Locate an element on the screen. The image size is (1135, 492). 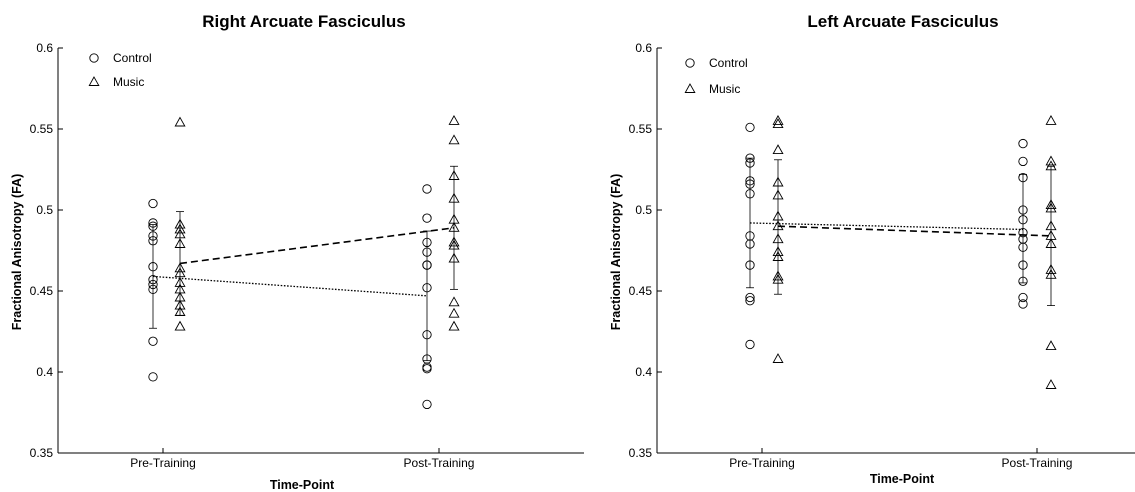
x-tick-label: Post-Training is located at coordinates (439, 463).